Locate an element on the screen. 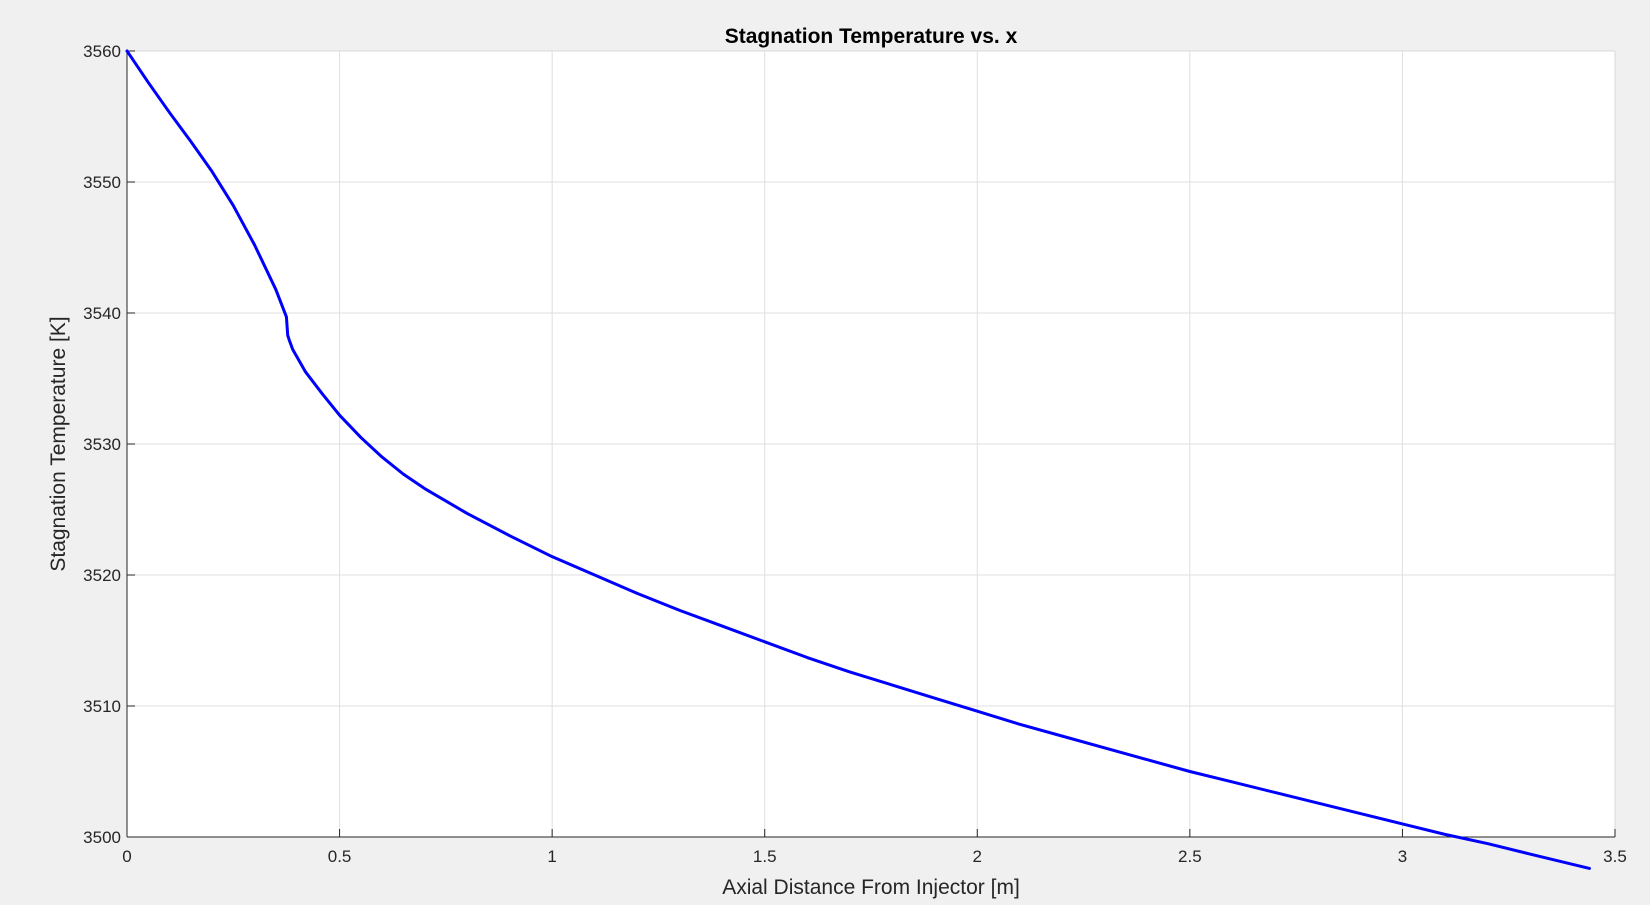 This screenshot has height=905, width=1650. x-tick-label: 2 is located at coordinates (977, 856).